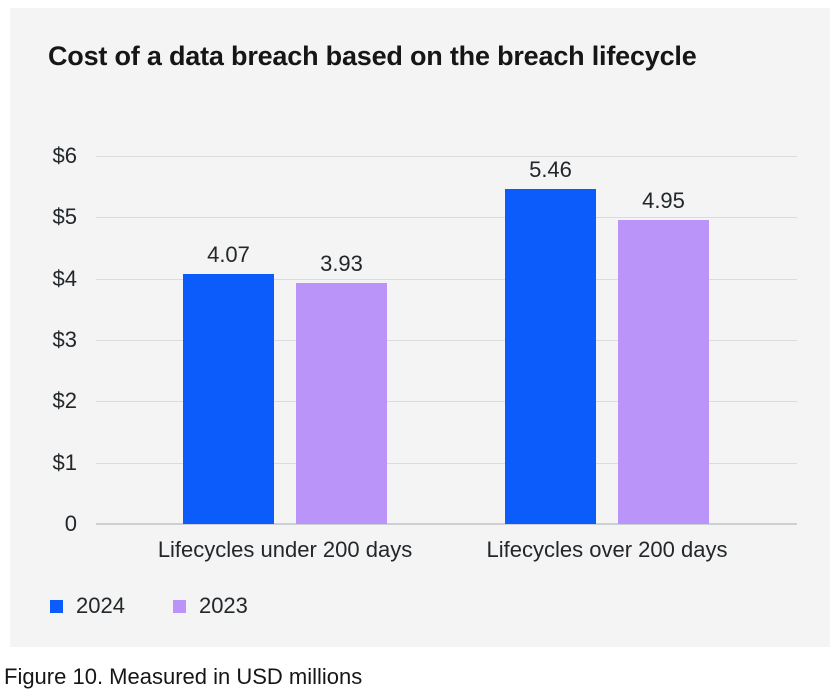 The width and height of the screenshot is (840, 700). I want to click on bar-value-label: 5.46, so click(550, 169).